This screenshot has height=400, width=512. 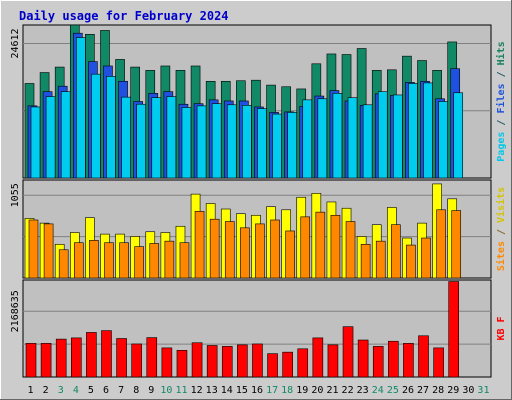 I want to click on panel-hits-max-label: 24612, so click(x=15, y=43).